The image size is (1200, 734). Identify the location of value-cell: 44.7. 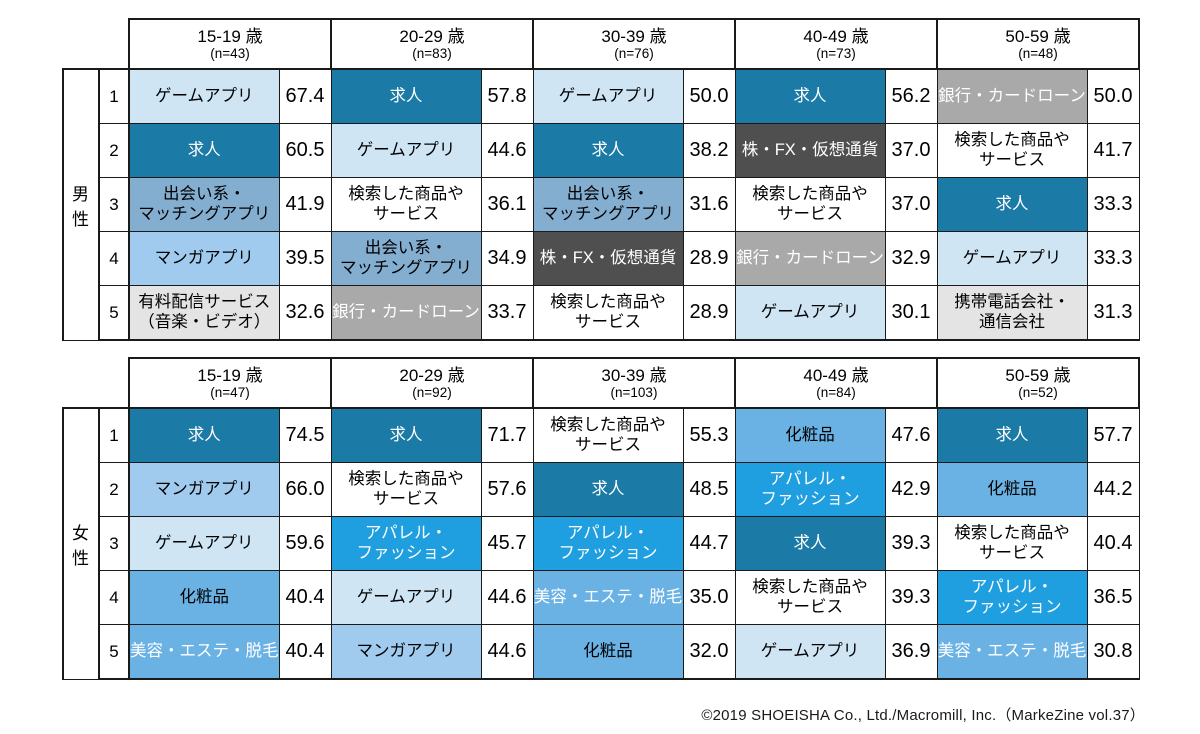
(709, 543).